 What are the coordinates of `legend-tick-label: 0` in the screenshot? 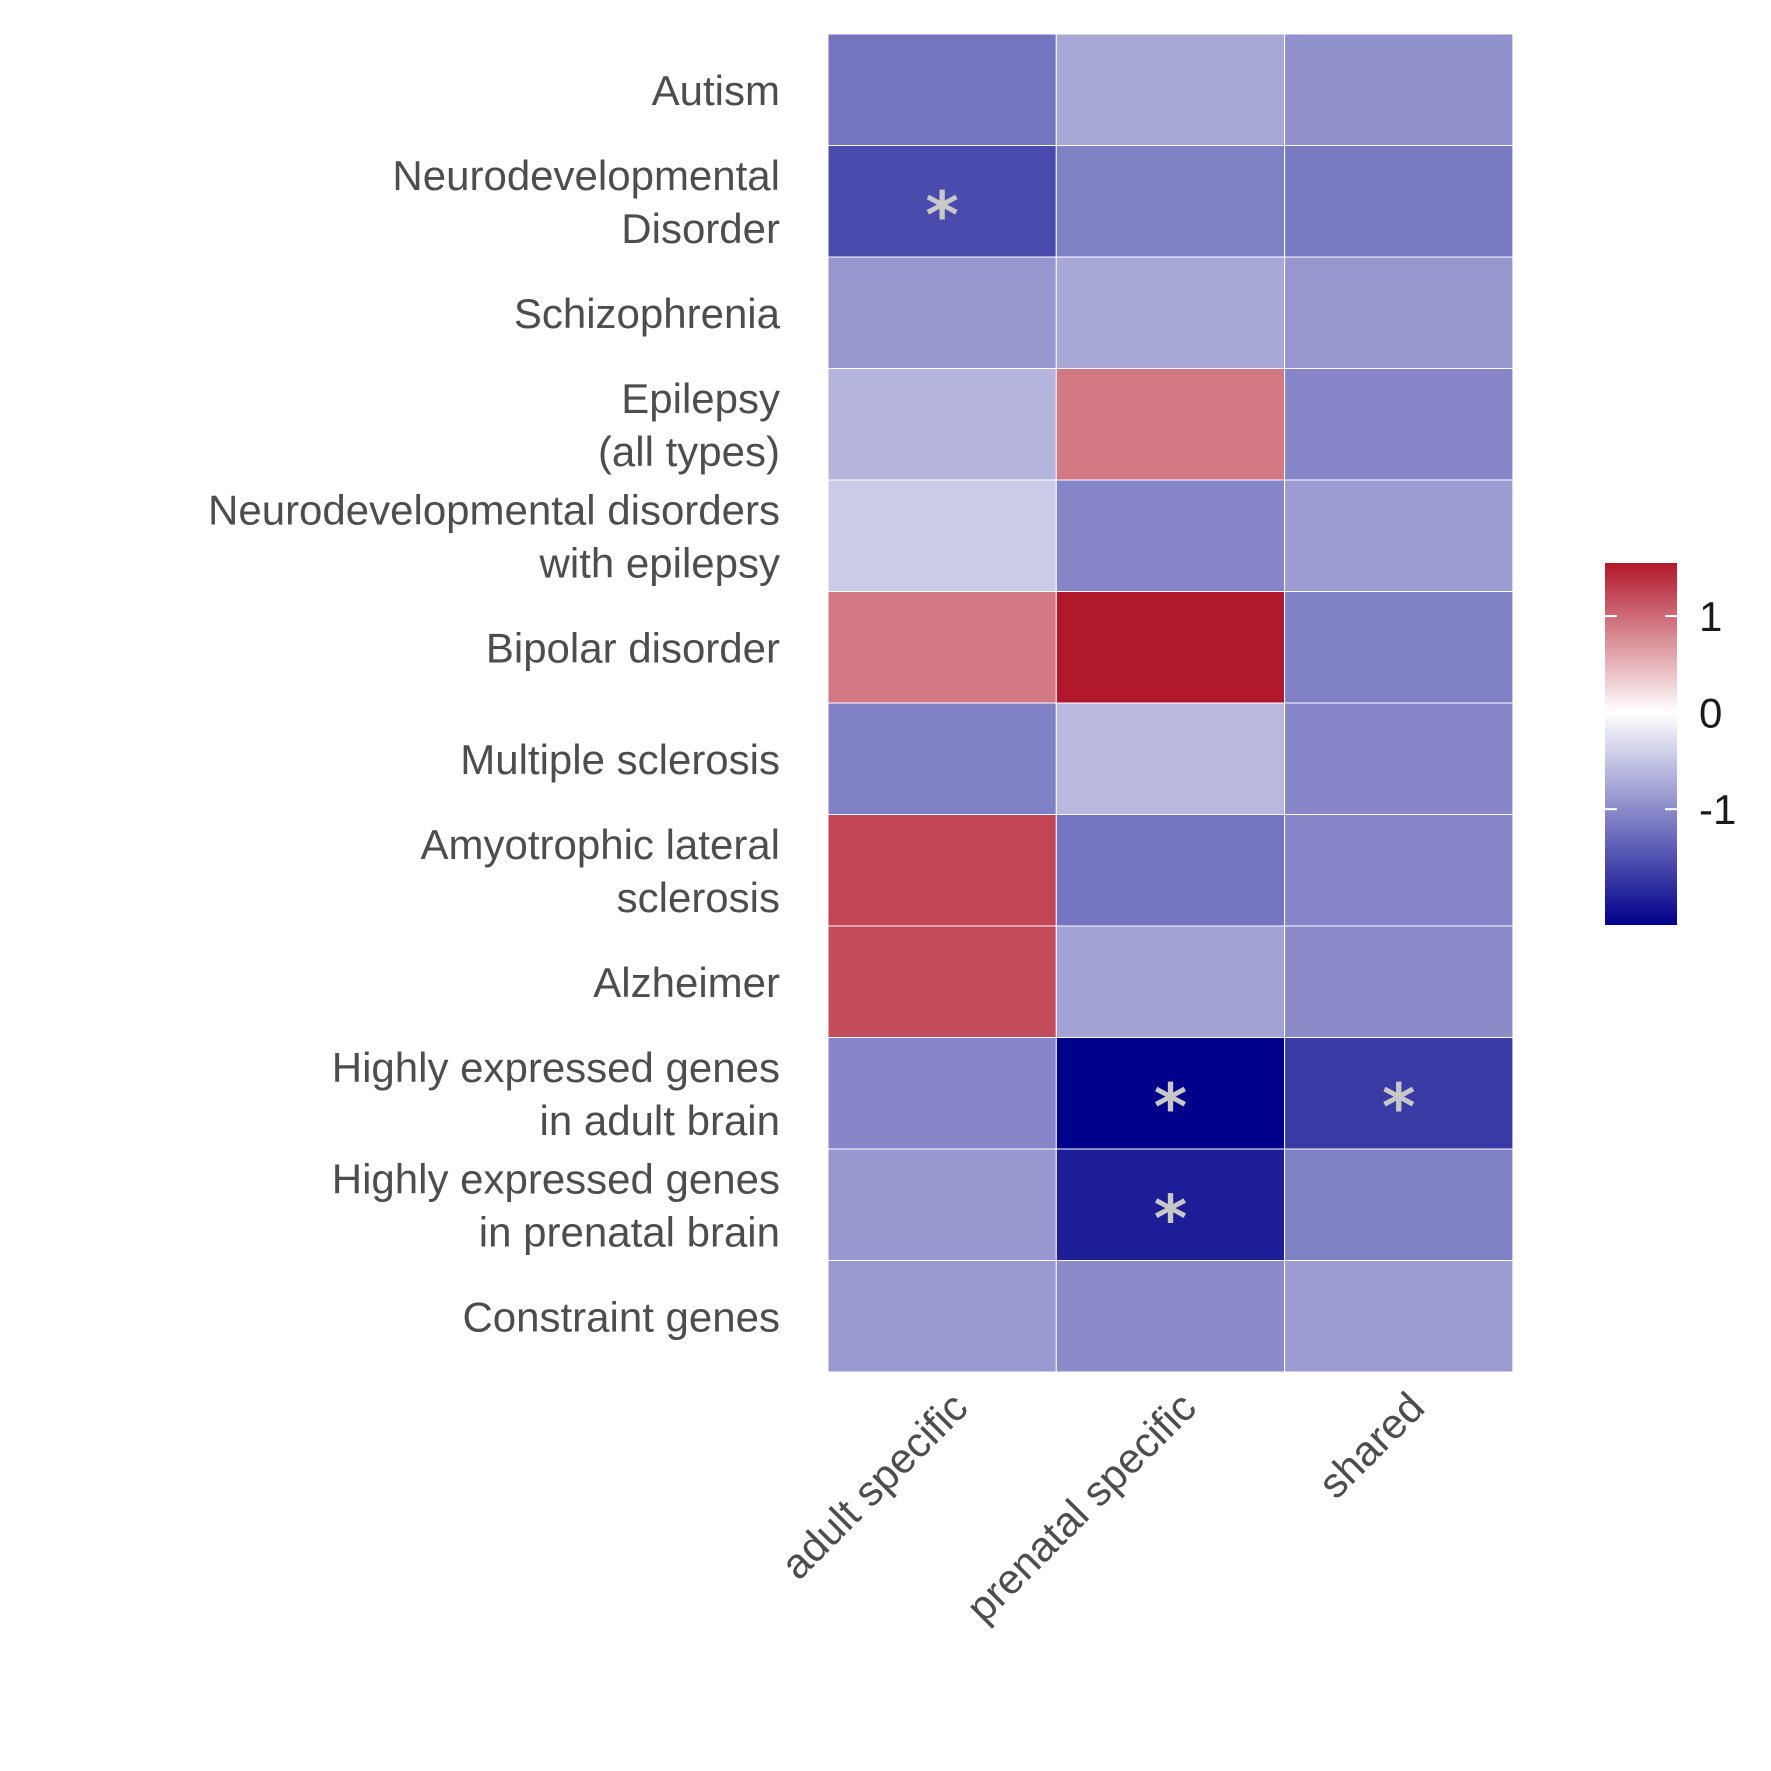 It's located at (1710, 713).